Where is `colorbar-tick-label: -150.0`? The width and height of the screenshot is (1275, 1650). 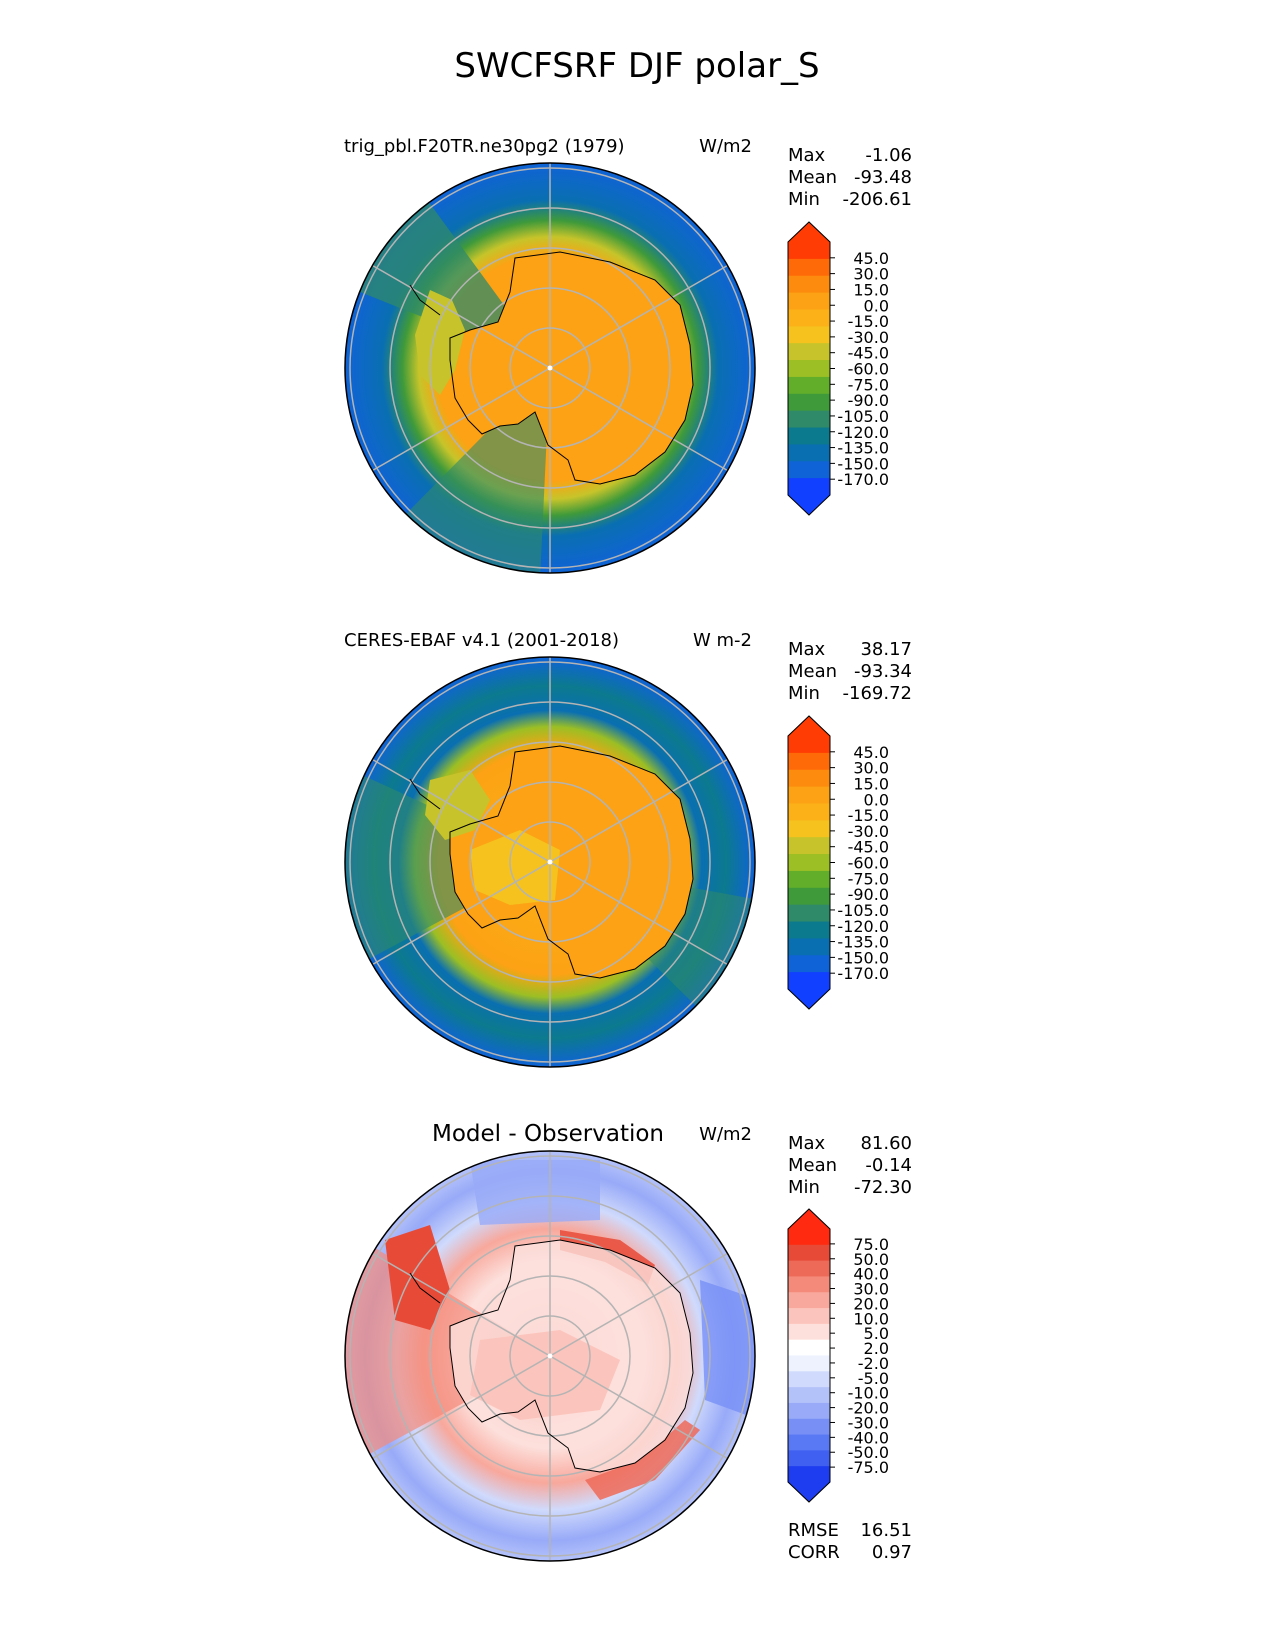 colorbar-tick-label: -150.0 is located at coordinates (863, 463).